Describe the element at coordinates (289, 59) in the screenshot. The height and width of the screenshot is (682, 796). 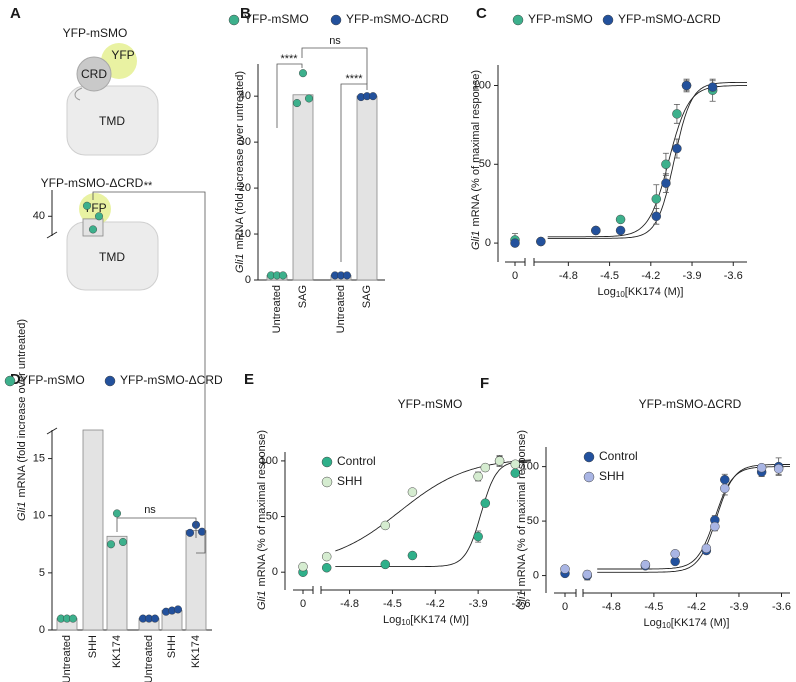
I see `significance-label: ****` at that location.